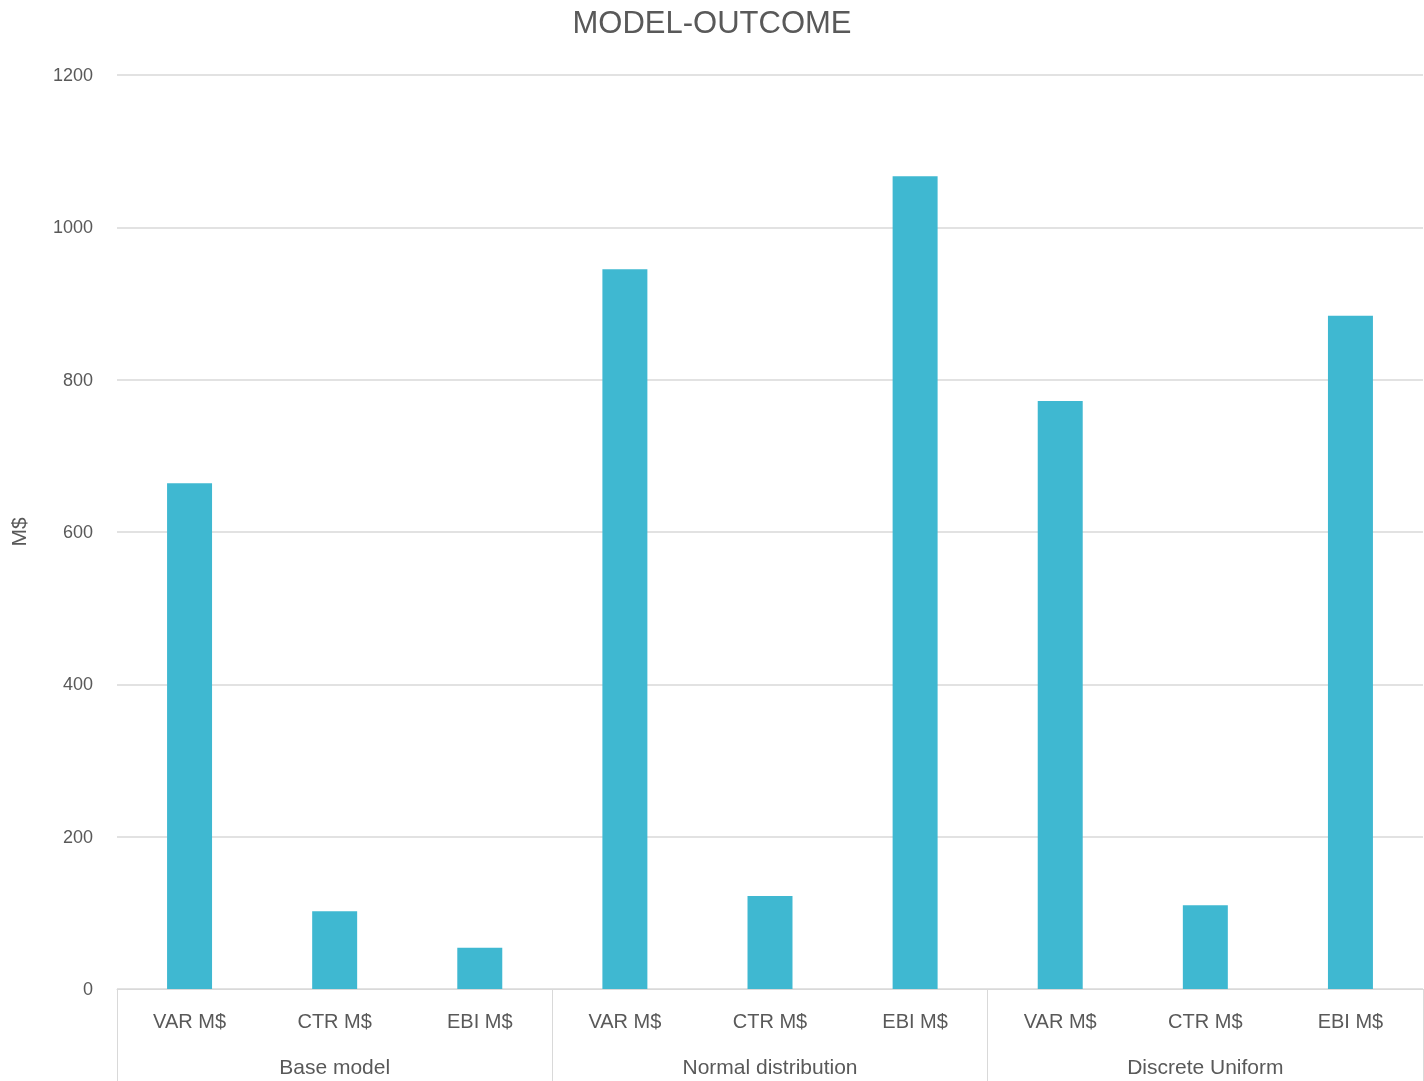 This screenshot has width=1424, height=1081. I want to click on y-tick-label: 800, so click(77, 379).